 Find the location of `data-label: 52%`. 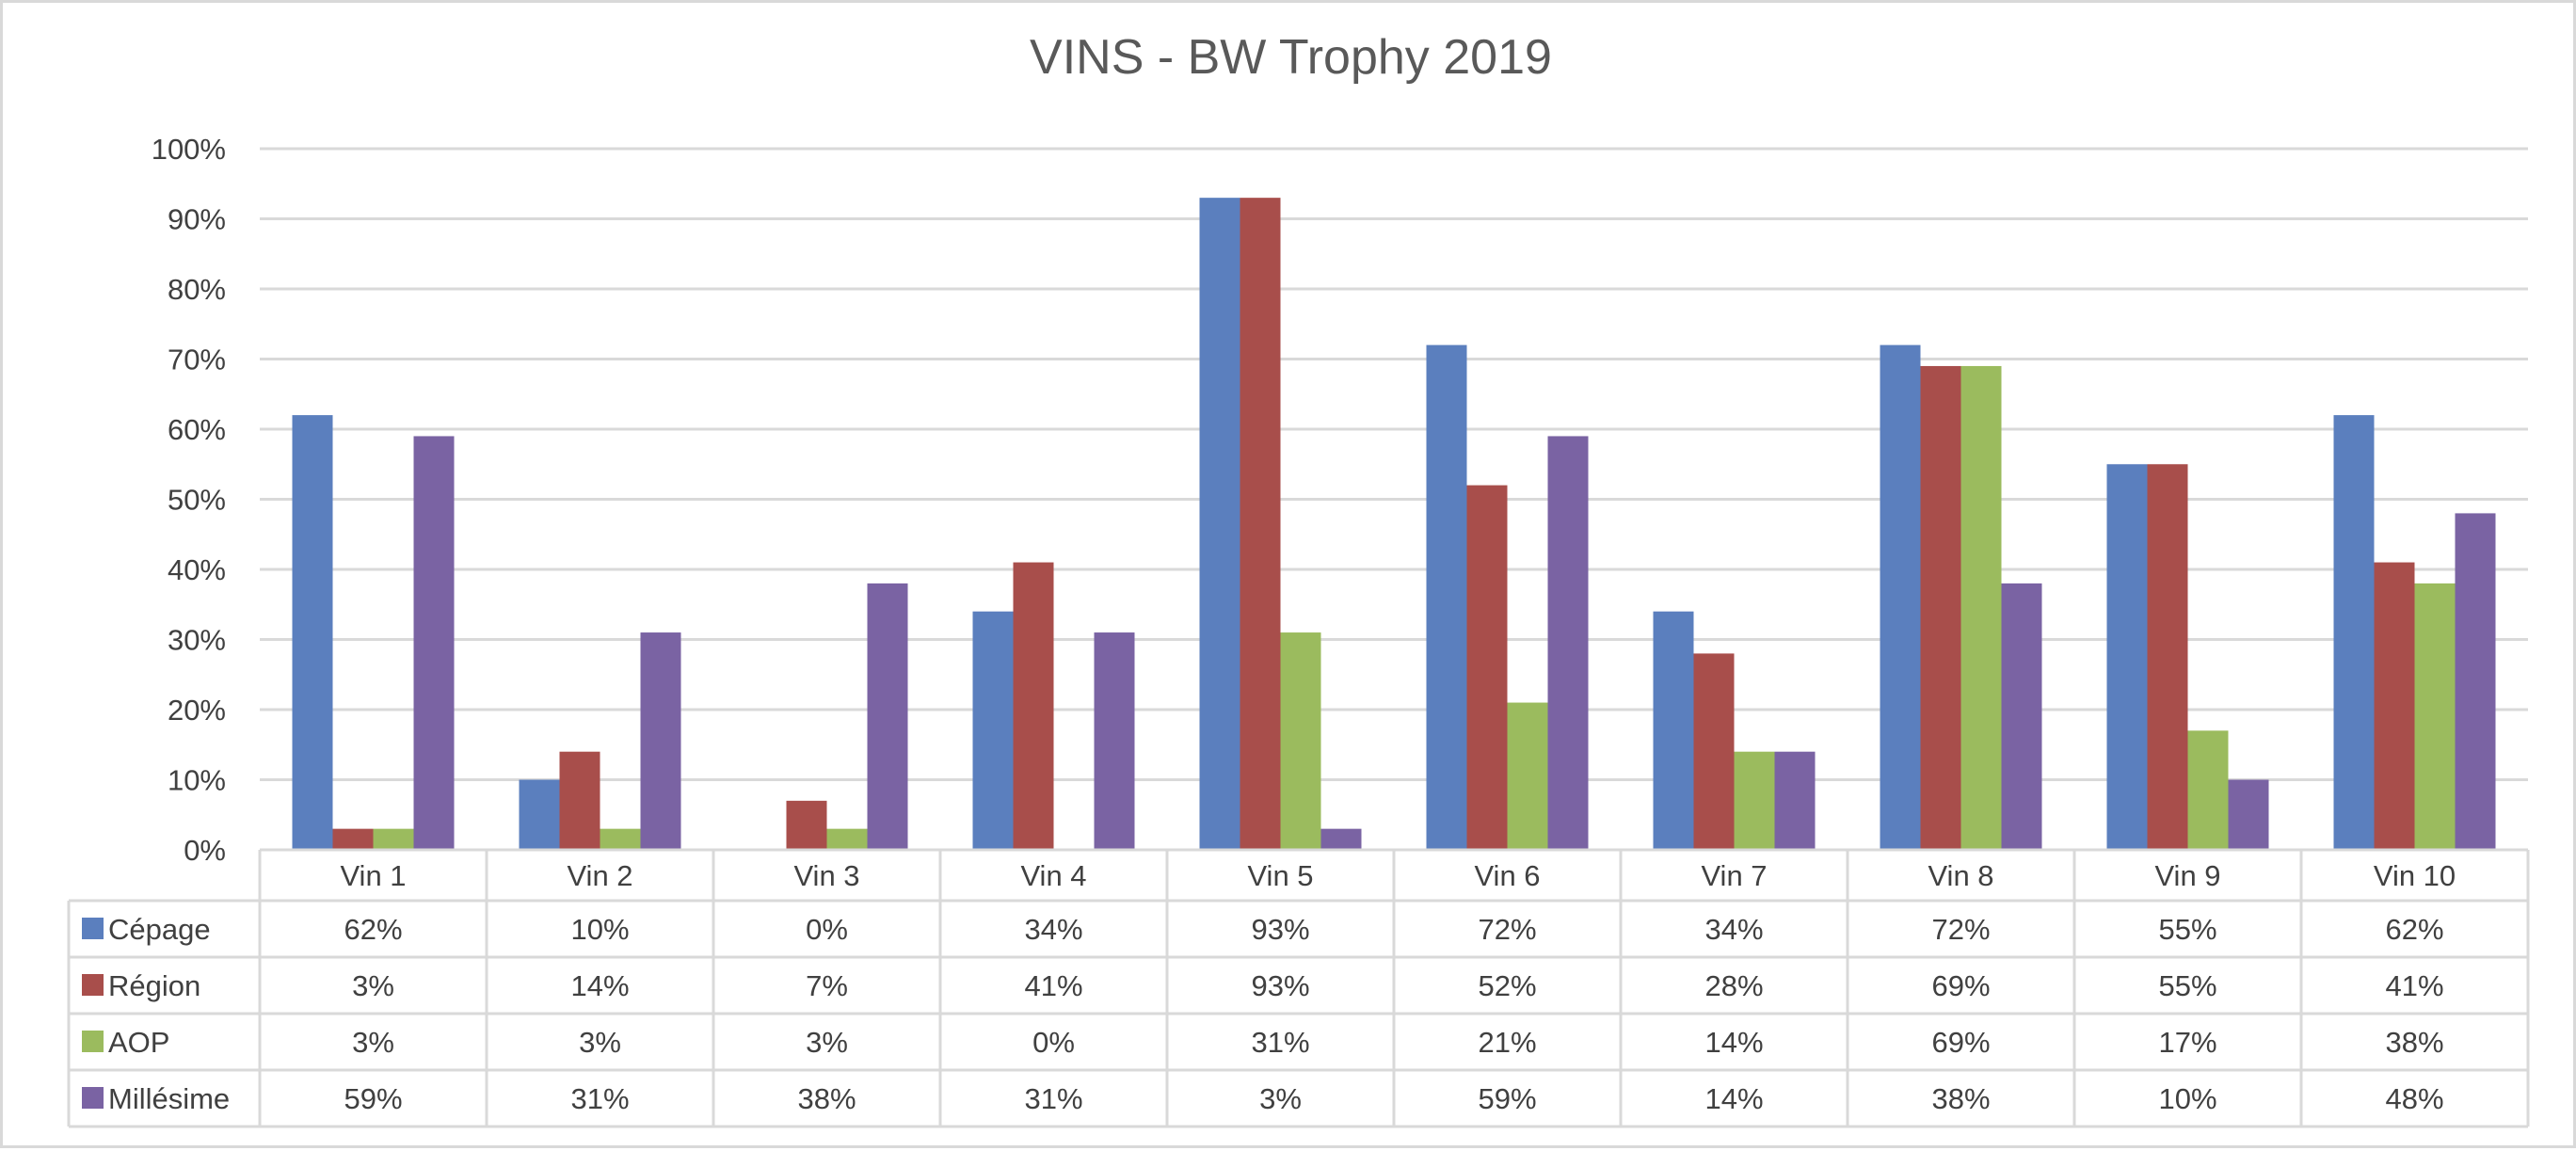

data-label: 52% is located at coordinates (1507, 985).